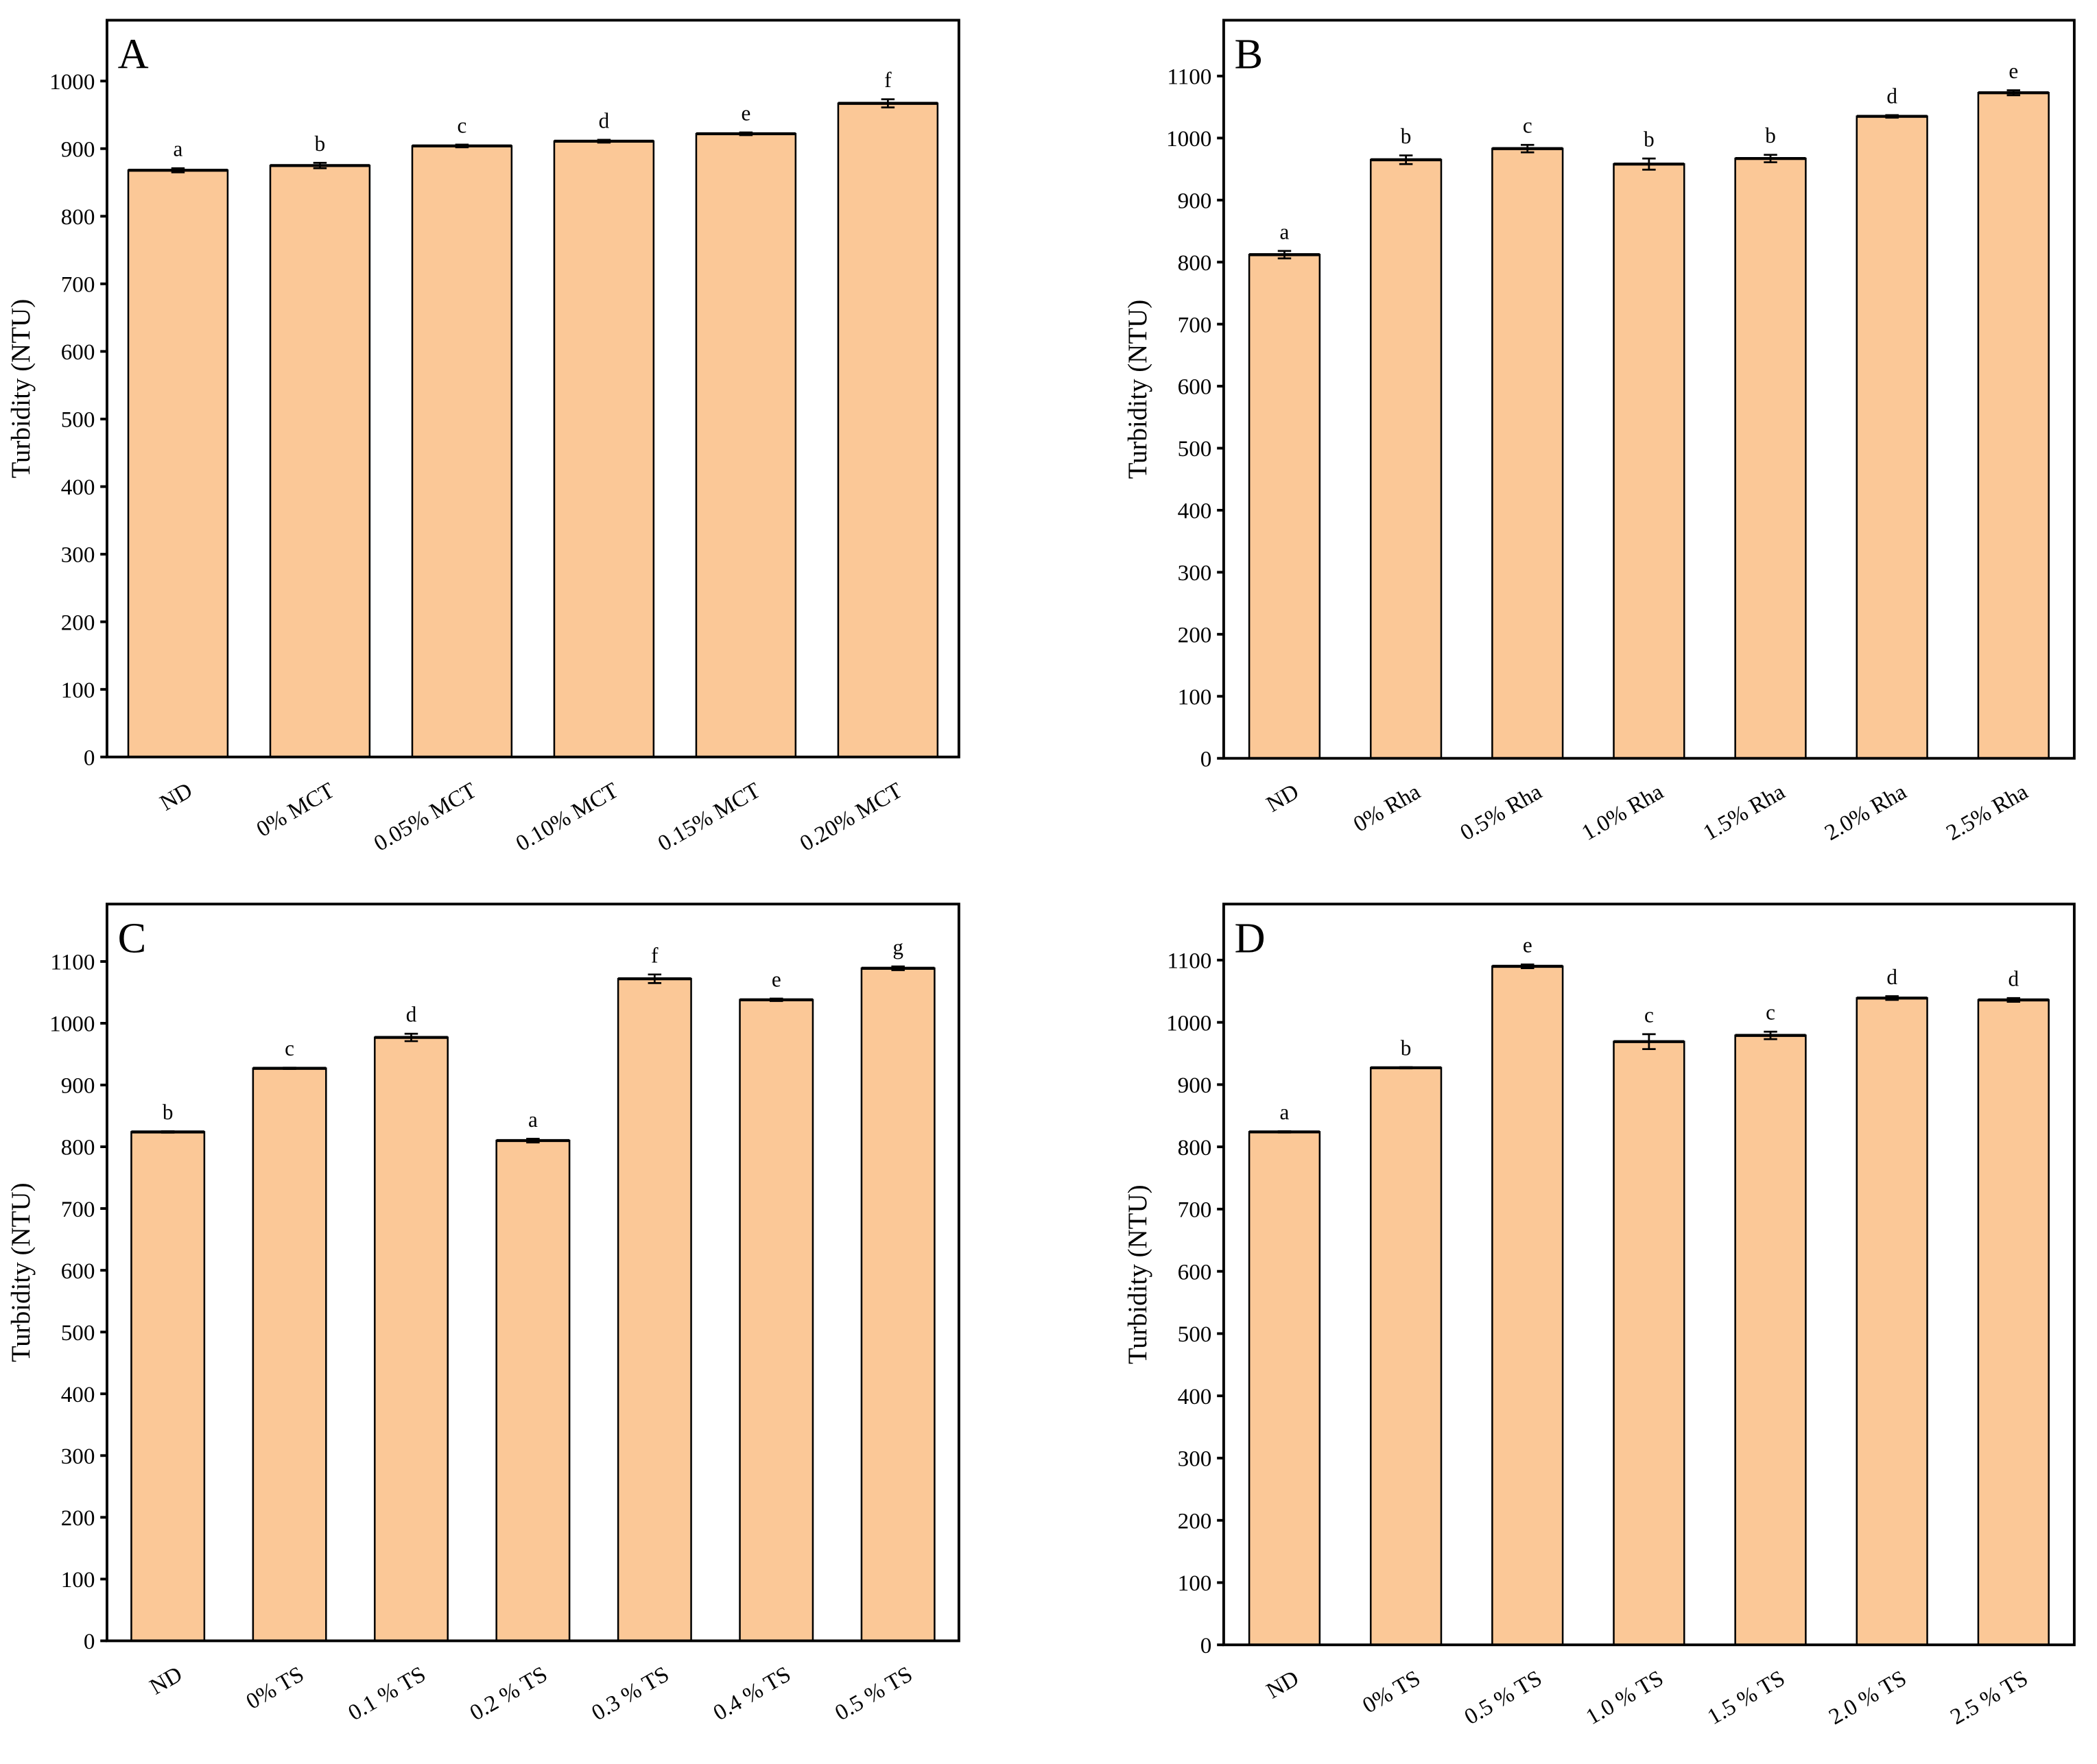  I want to click on x-tick-label: 2.0 % TS, so click(1868, 1697).